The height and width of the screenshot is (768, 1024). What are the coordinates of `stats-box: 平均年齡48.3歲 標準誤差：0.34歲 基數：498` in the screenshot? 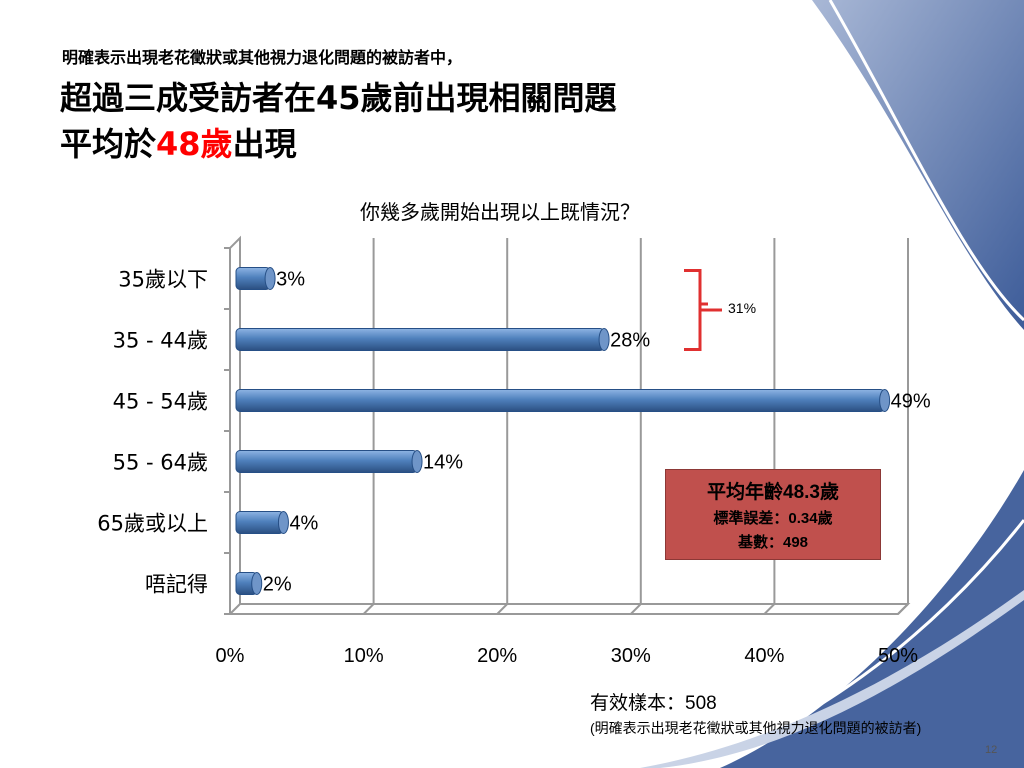 It's located at (773, 514).